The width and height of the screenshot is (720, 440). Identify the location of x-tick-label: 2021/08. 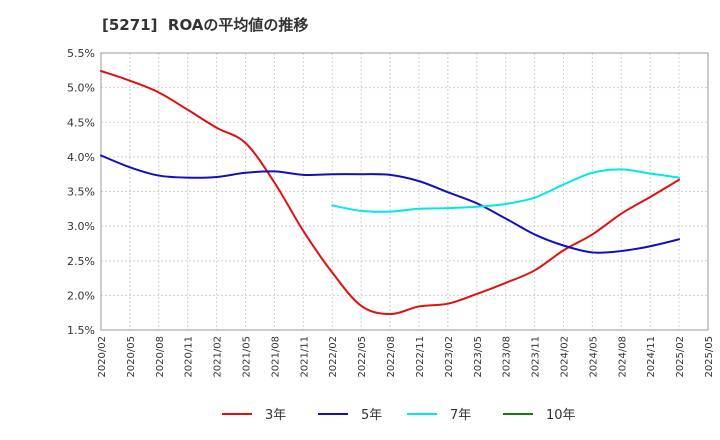
(275, 357).